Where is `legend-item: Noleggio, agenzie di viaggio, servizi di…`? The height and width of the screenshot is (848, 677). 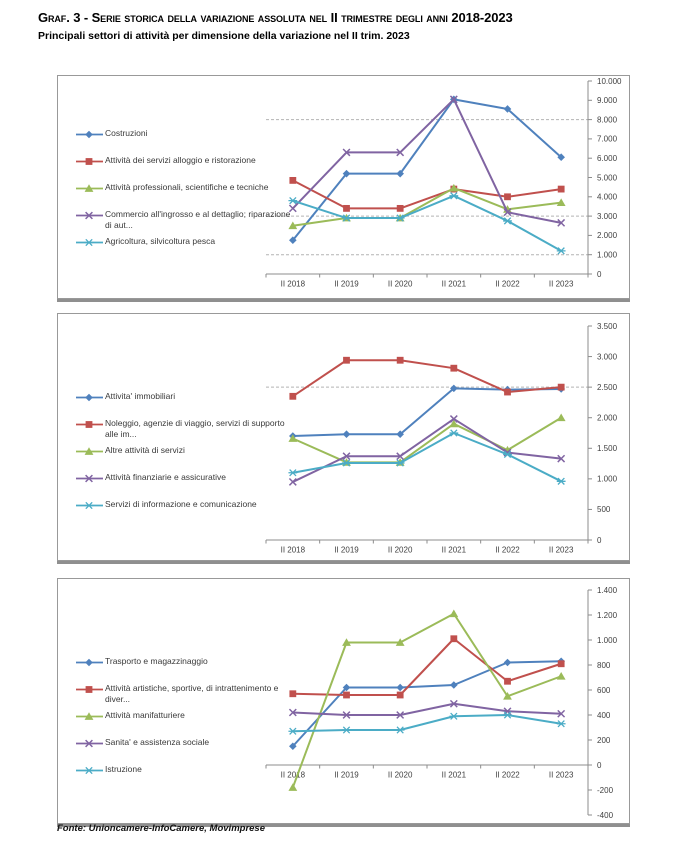 legend-item: Noleggio, agenzie di viaggio, servizi di… is located at coordinates (186, 429).